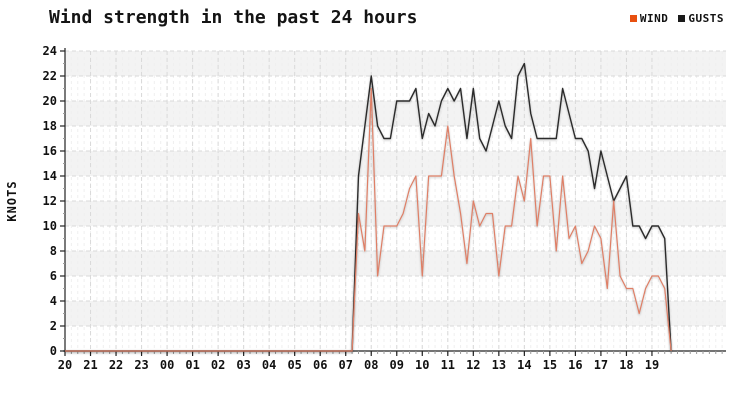 The image size is (732, 400). What do you see at coordinates (116, 365) in the screenshot?
I see `x-tick-label: 22` at bounding box center [116, 365].